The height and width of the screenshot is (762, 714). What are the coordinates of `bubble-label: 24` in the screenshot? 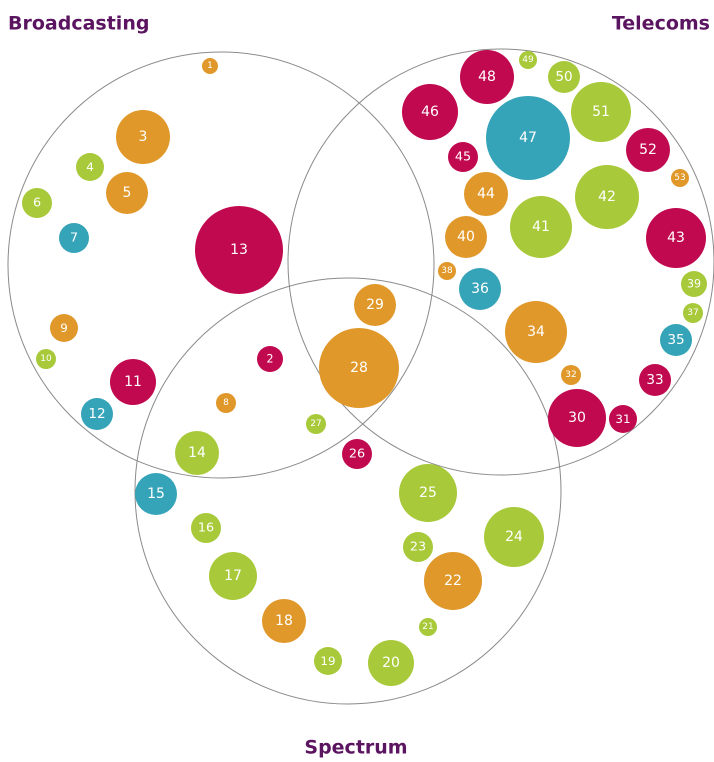 It's located at (514, 537).